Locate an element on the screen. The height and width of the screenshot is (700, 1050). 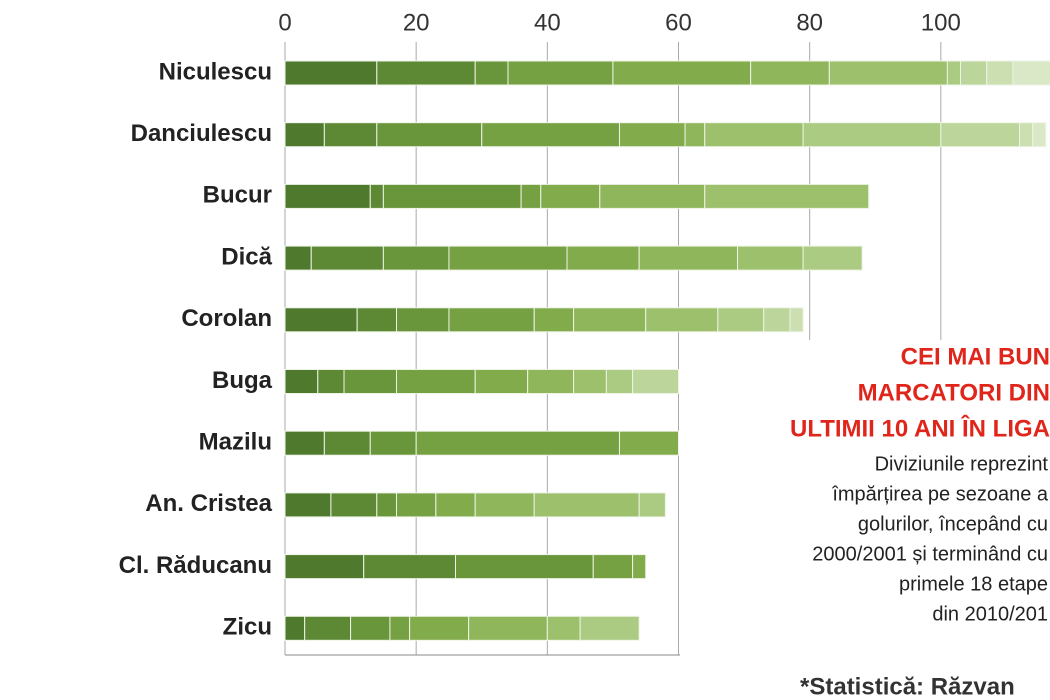
x-tick-label: 80 is located at coordinates (809, 22).